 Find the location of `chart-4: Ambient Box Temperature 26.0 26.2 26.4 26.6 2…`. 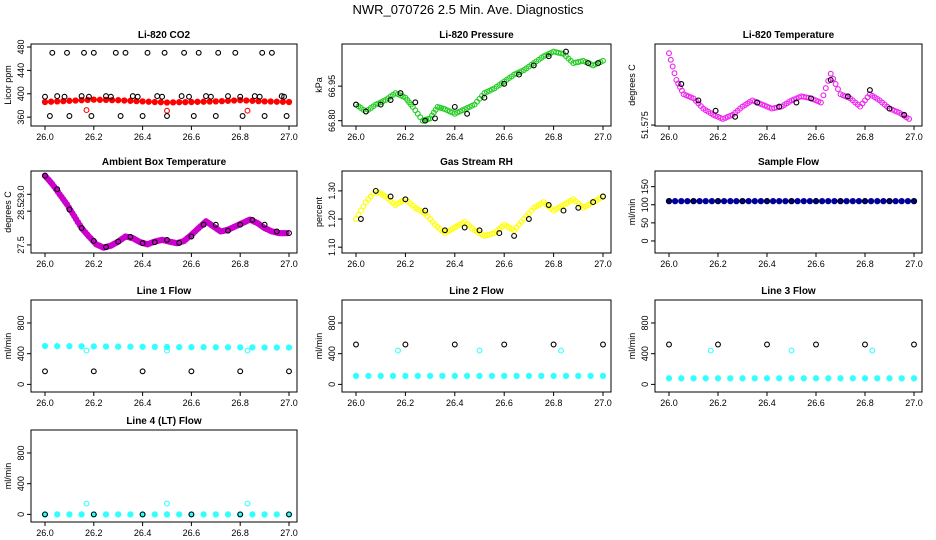

chart-4: Ambient Box Temperature 26.0 26.2 26.4 26.6 2… is located at coordinates (150, 213).